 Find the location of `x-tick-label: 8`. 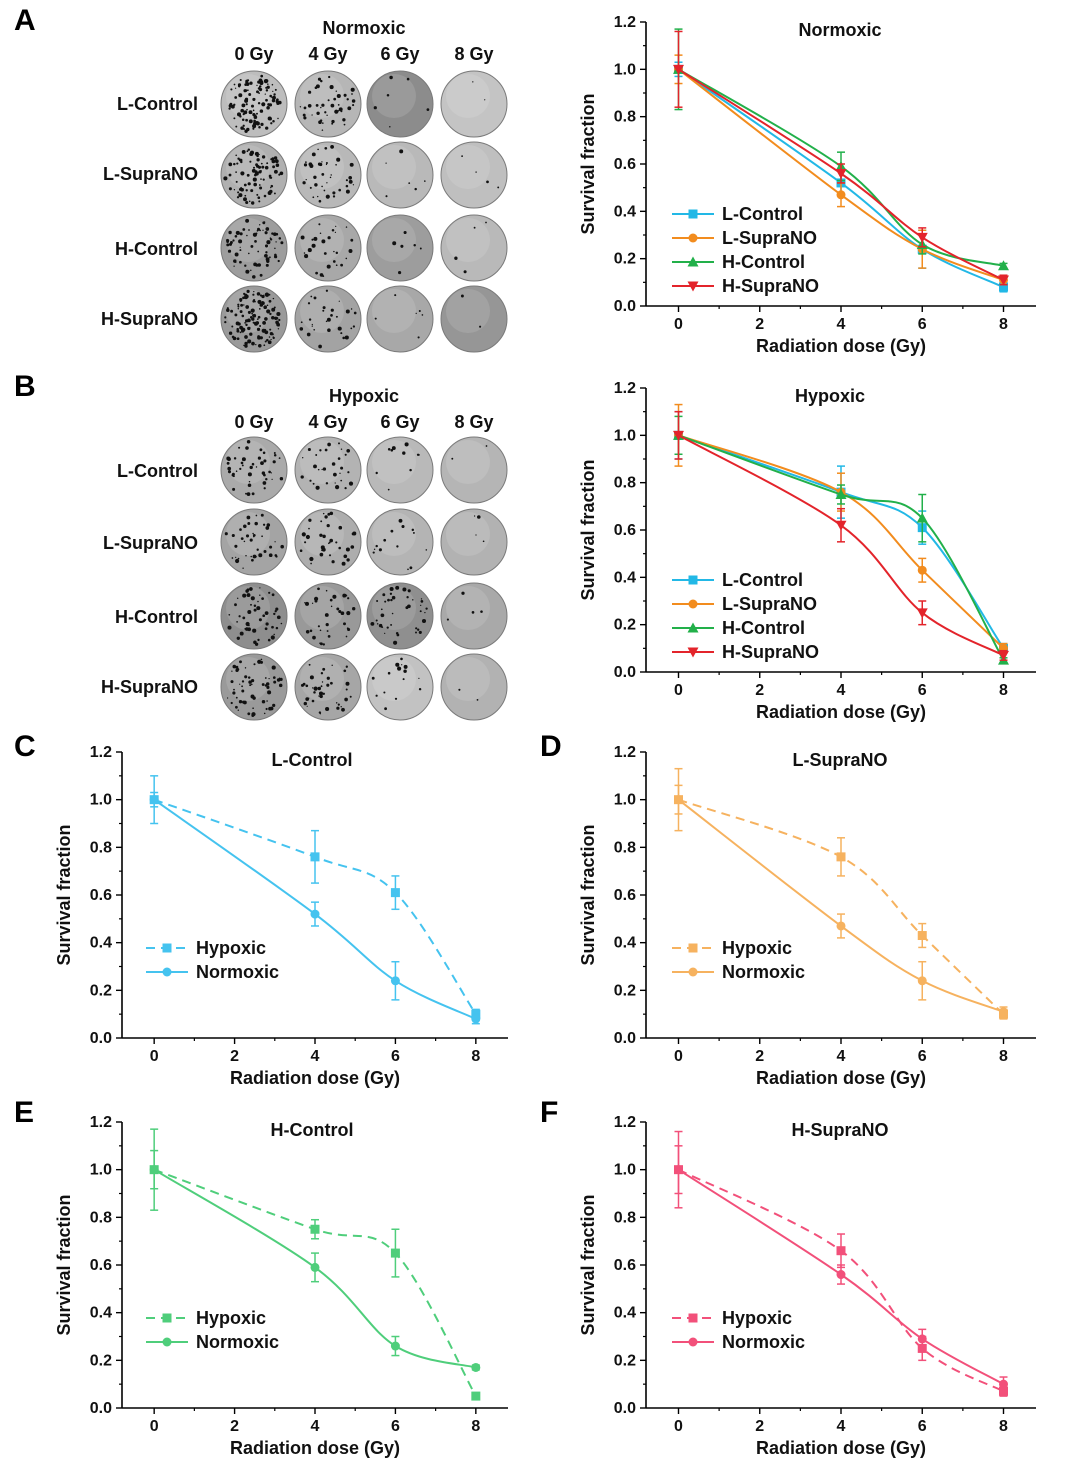

x-tick-label: 8 is located at coordinates (475, 1426).